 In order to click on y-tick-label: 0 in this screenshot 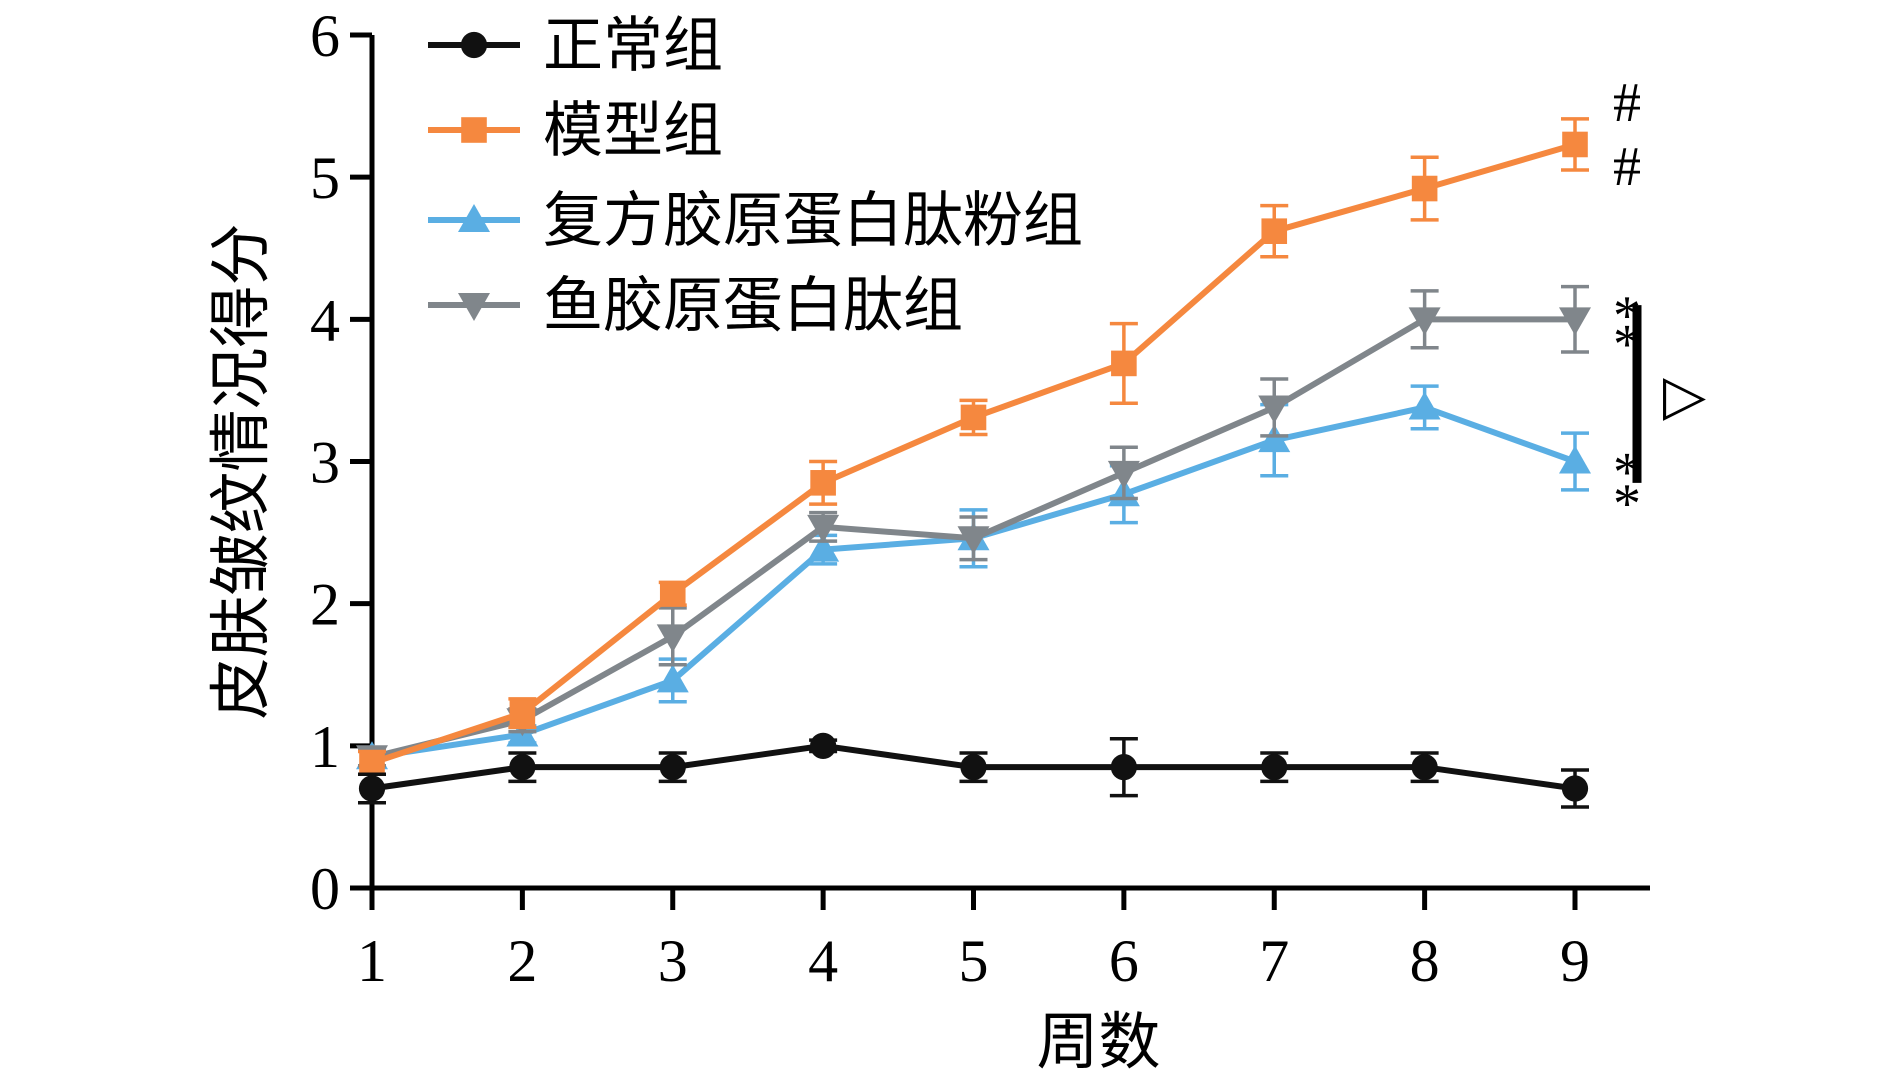, I will do `click(325, 889)`.